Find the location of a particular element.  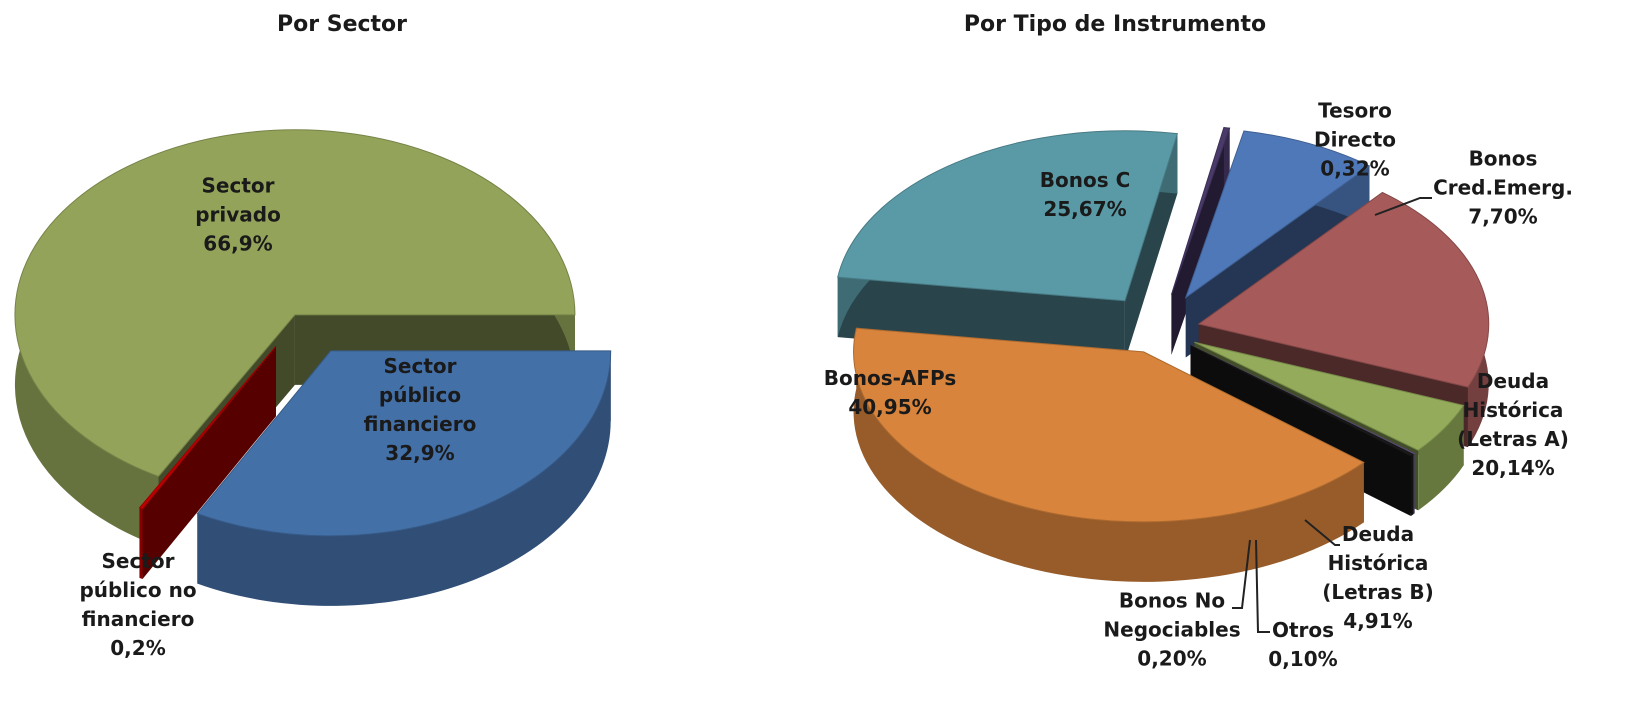

slice-name: Bonos Cred.Emerg. is located at coordinates (1503, 173).